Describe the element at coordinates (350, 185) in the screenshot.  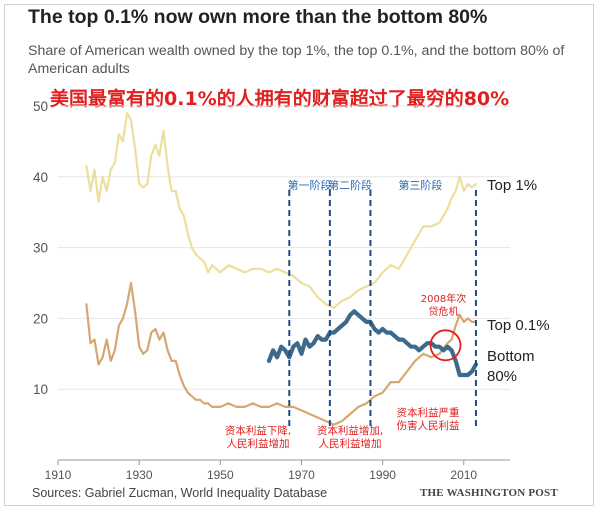
I see `phase-label: 第二阶段` at that location.